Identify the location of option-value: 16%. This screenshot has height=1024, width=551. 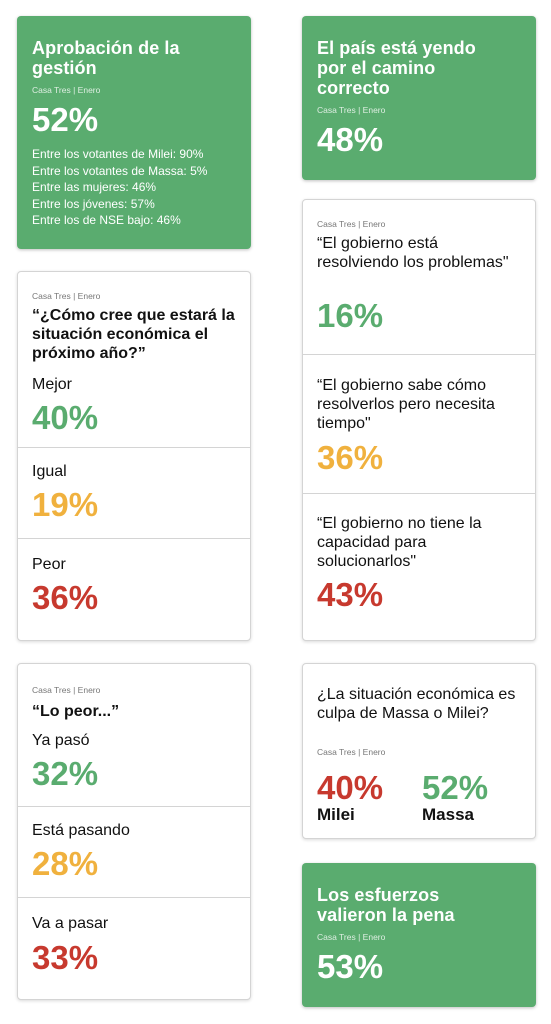
(350, 315).